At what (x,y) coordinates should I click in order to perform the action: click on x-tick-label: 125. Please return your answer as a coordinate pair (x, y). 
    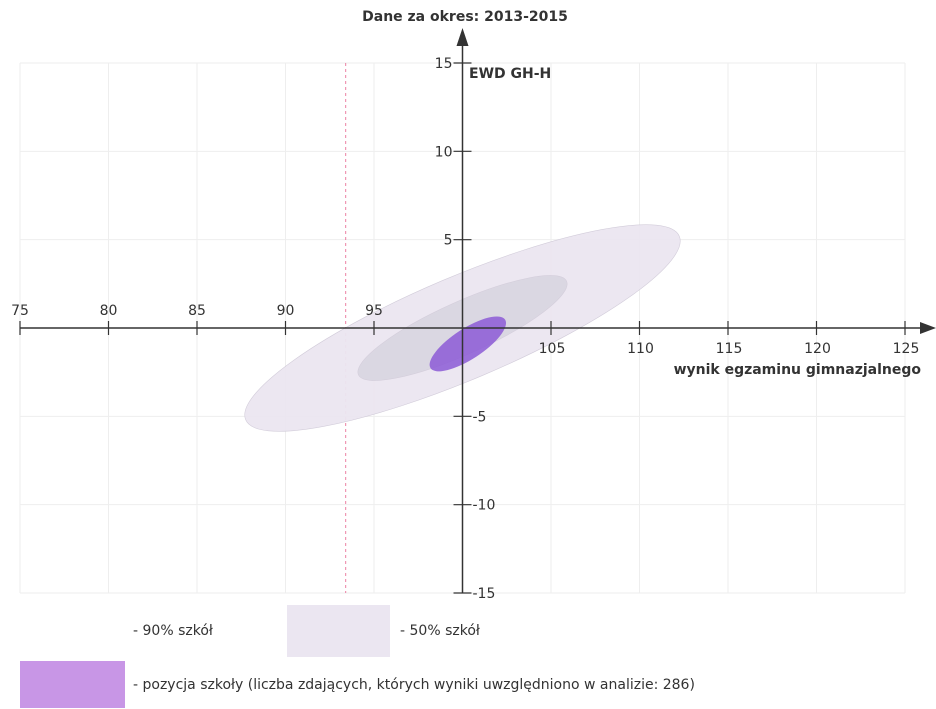
    Looking at the image, I should click on (906, 349).